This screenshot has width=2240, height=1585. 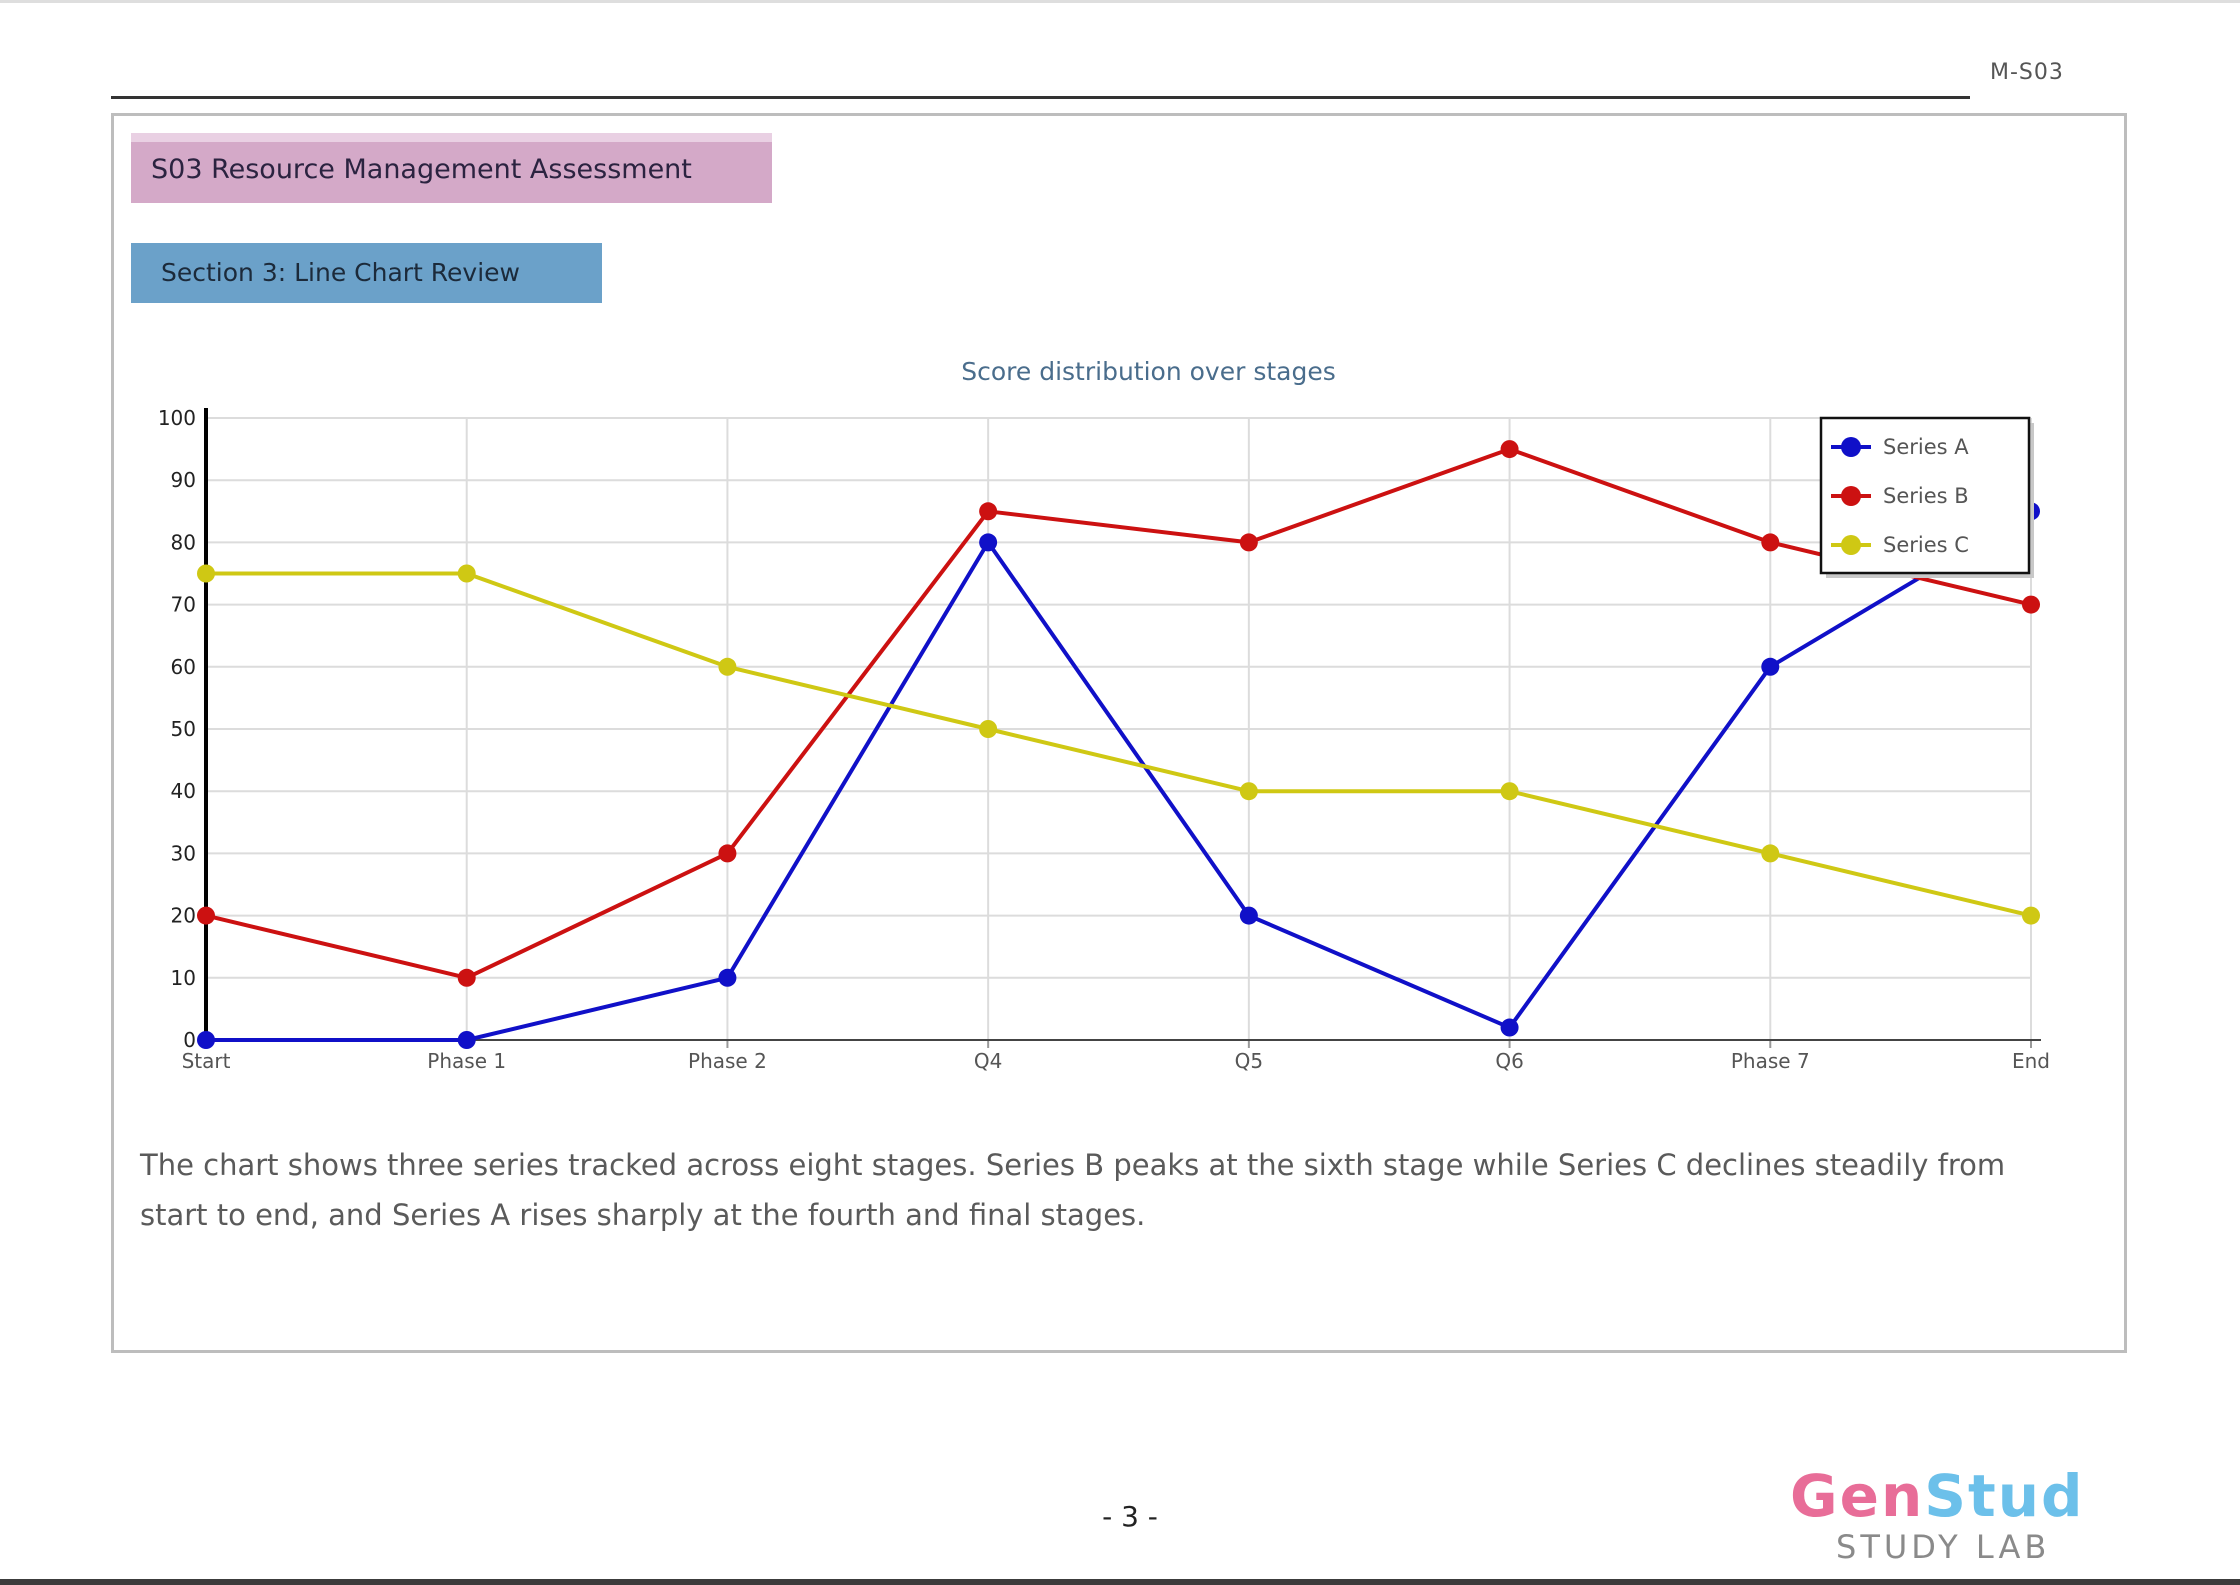 I want to click on x-tick-label: Q6, so click(x=1509, y=1061).